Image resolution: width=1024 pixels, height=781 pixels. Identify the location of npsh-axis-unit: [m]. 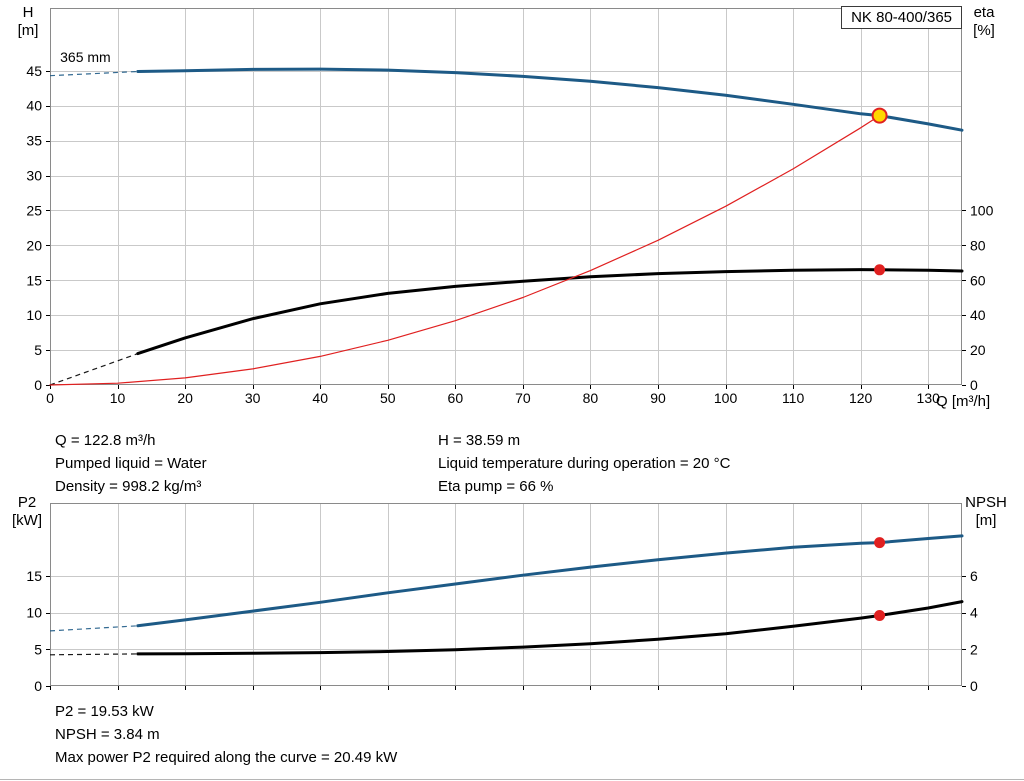
(986, 520).